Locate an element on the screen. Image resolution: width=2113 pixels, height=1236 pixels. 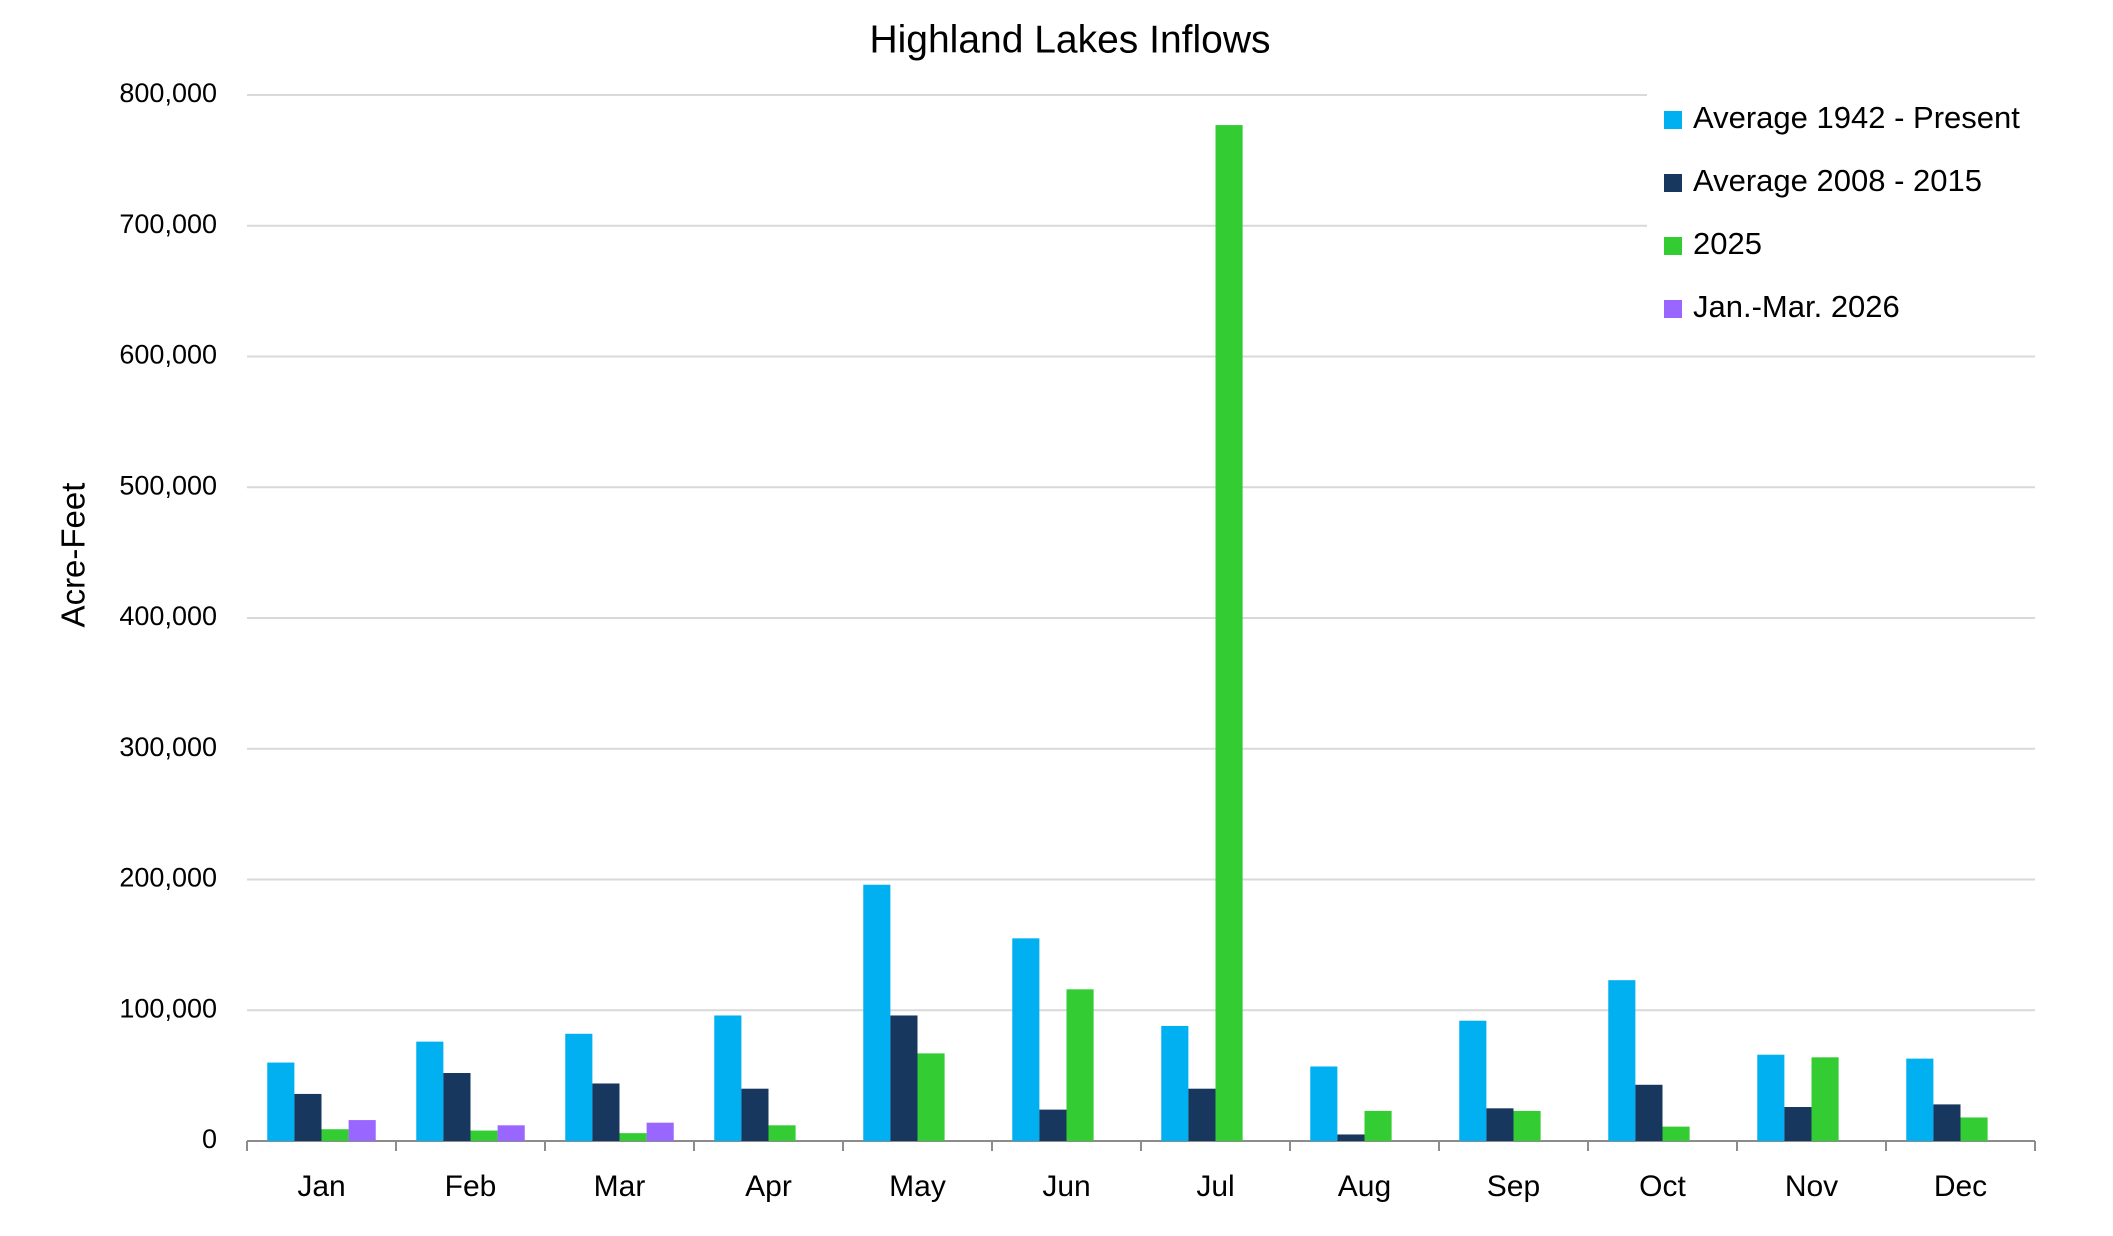
legend-label: Average 1942 - Present is located at coordinates (1856, 117).